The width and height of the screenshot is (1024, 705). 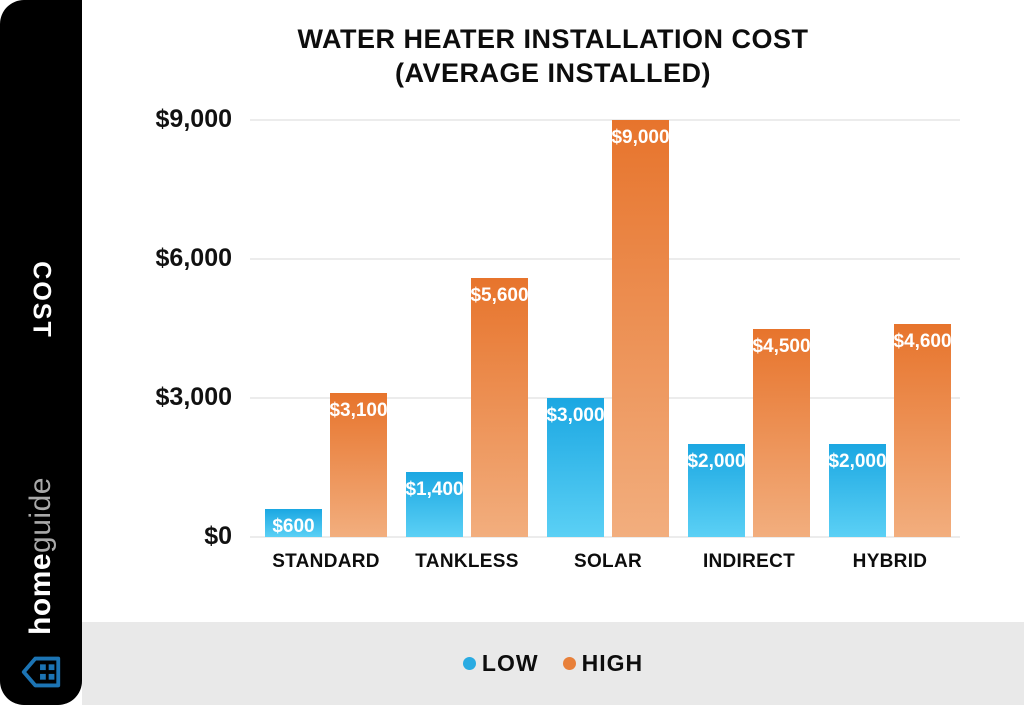 I want to click on legend-item-low: LOW, so click(x=500, y=663).